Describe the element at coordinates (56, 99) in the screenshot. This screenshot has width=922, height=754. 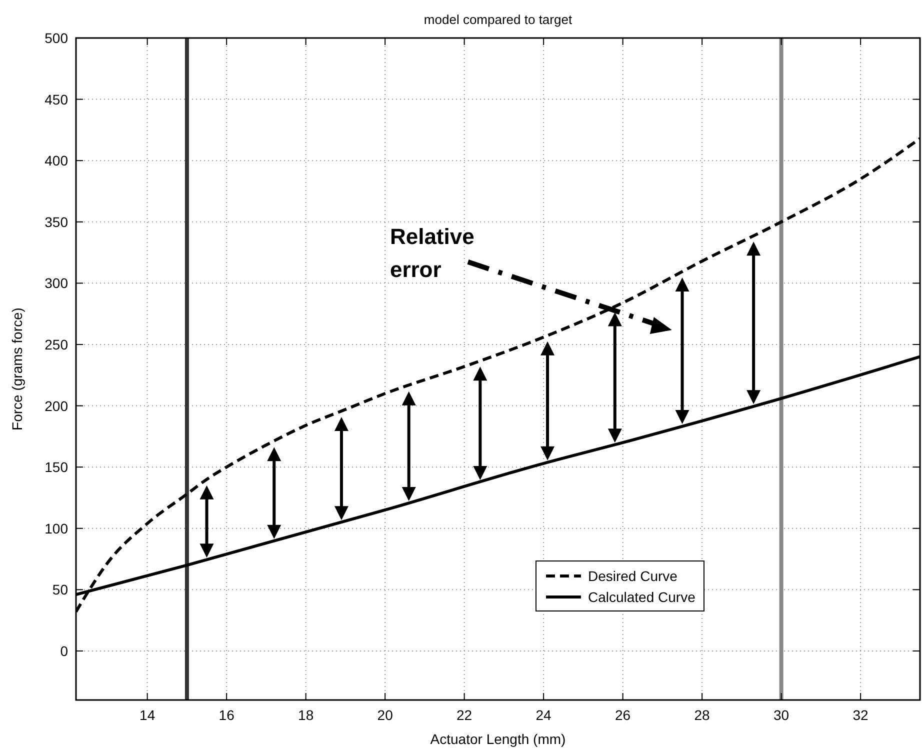
I see `y-tick-label: 450` at that location.